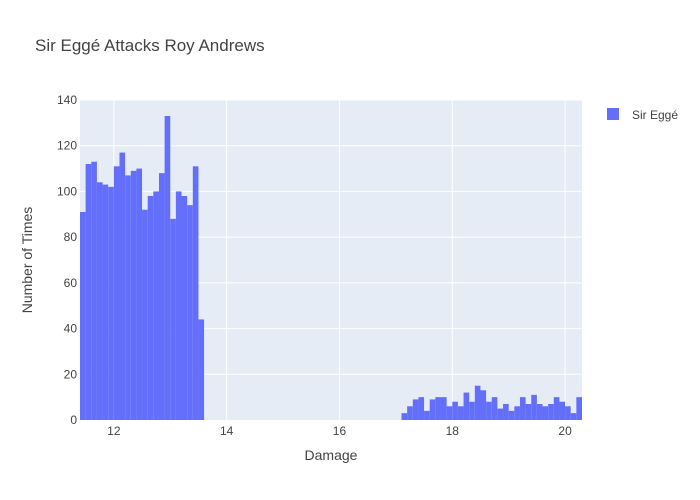 The width and height of the screenshot is (700, 500). I want to click on y-tick-label: 120, so click(67, 146).